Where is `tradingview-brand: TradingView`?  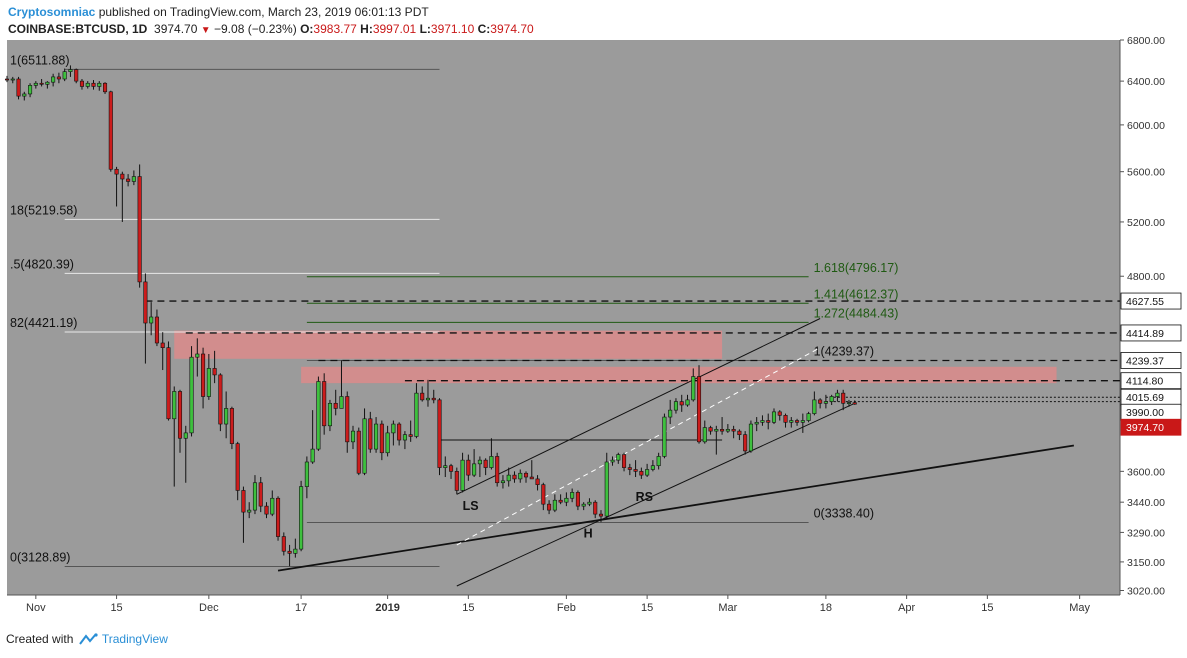
tradingview-brand: TradingView is located at coordinates (134, 639).